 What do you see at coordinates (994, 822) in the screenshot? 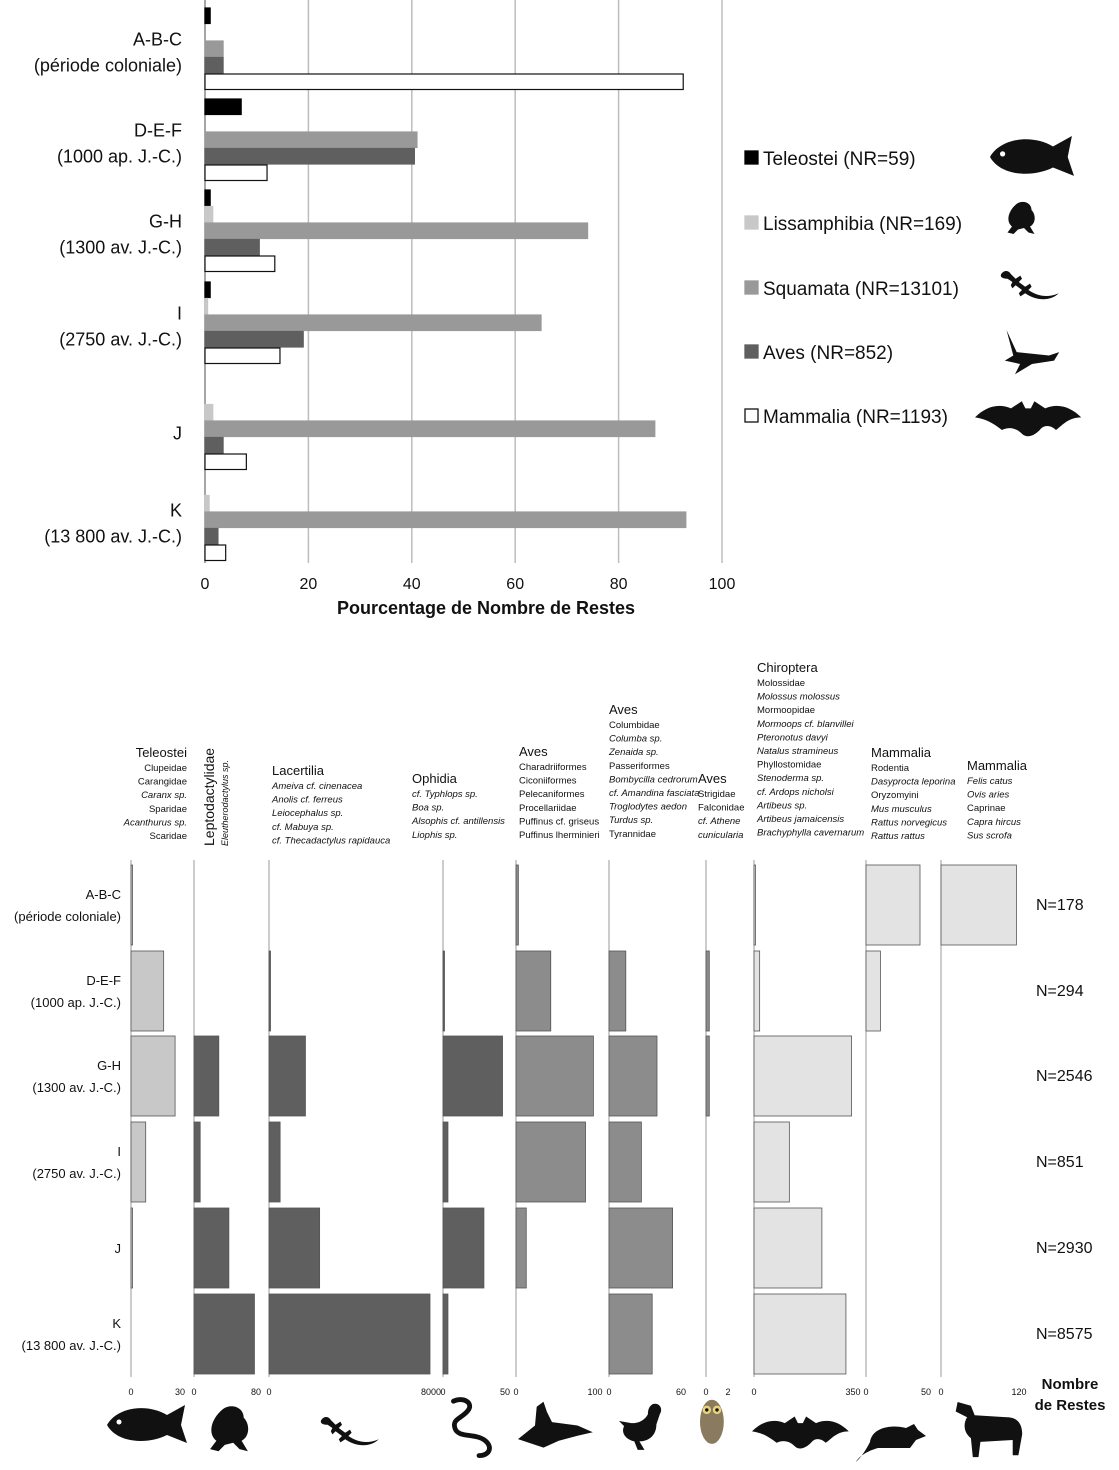
I see `panel-taxon: Capra hircus` at bounding box center [994, 822].